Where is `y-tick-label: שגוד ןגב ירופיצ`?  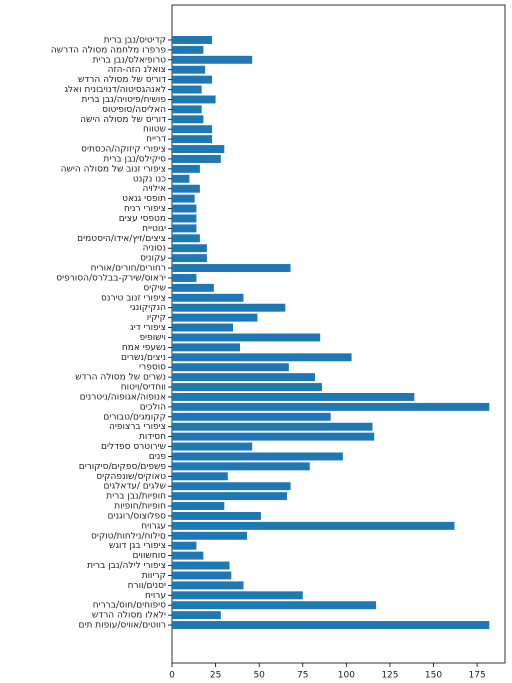 y-tick-label: שגוד ןגב ירופיצ is located at coordinates (137, 546).